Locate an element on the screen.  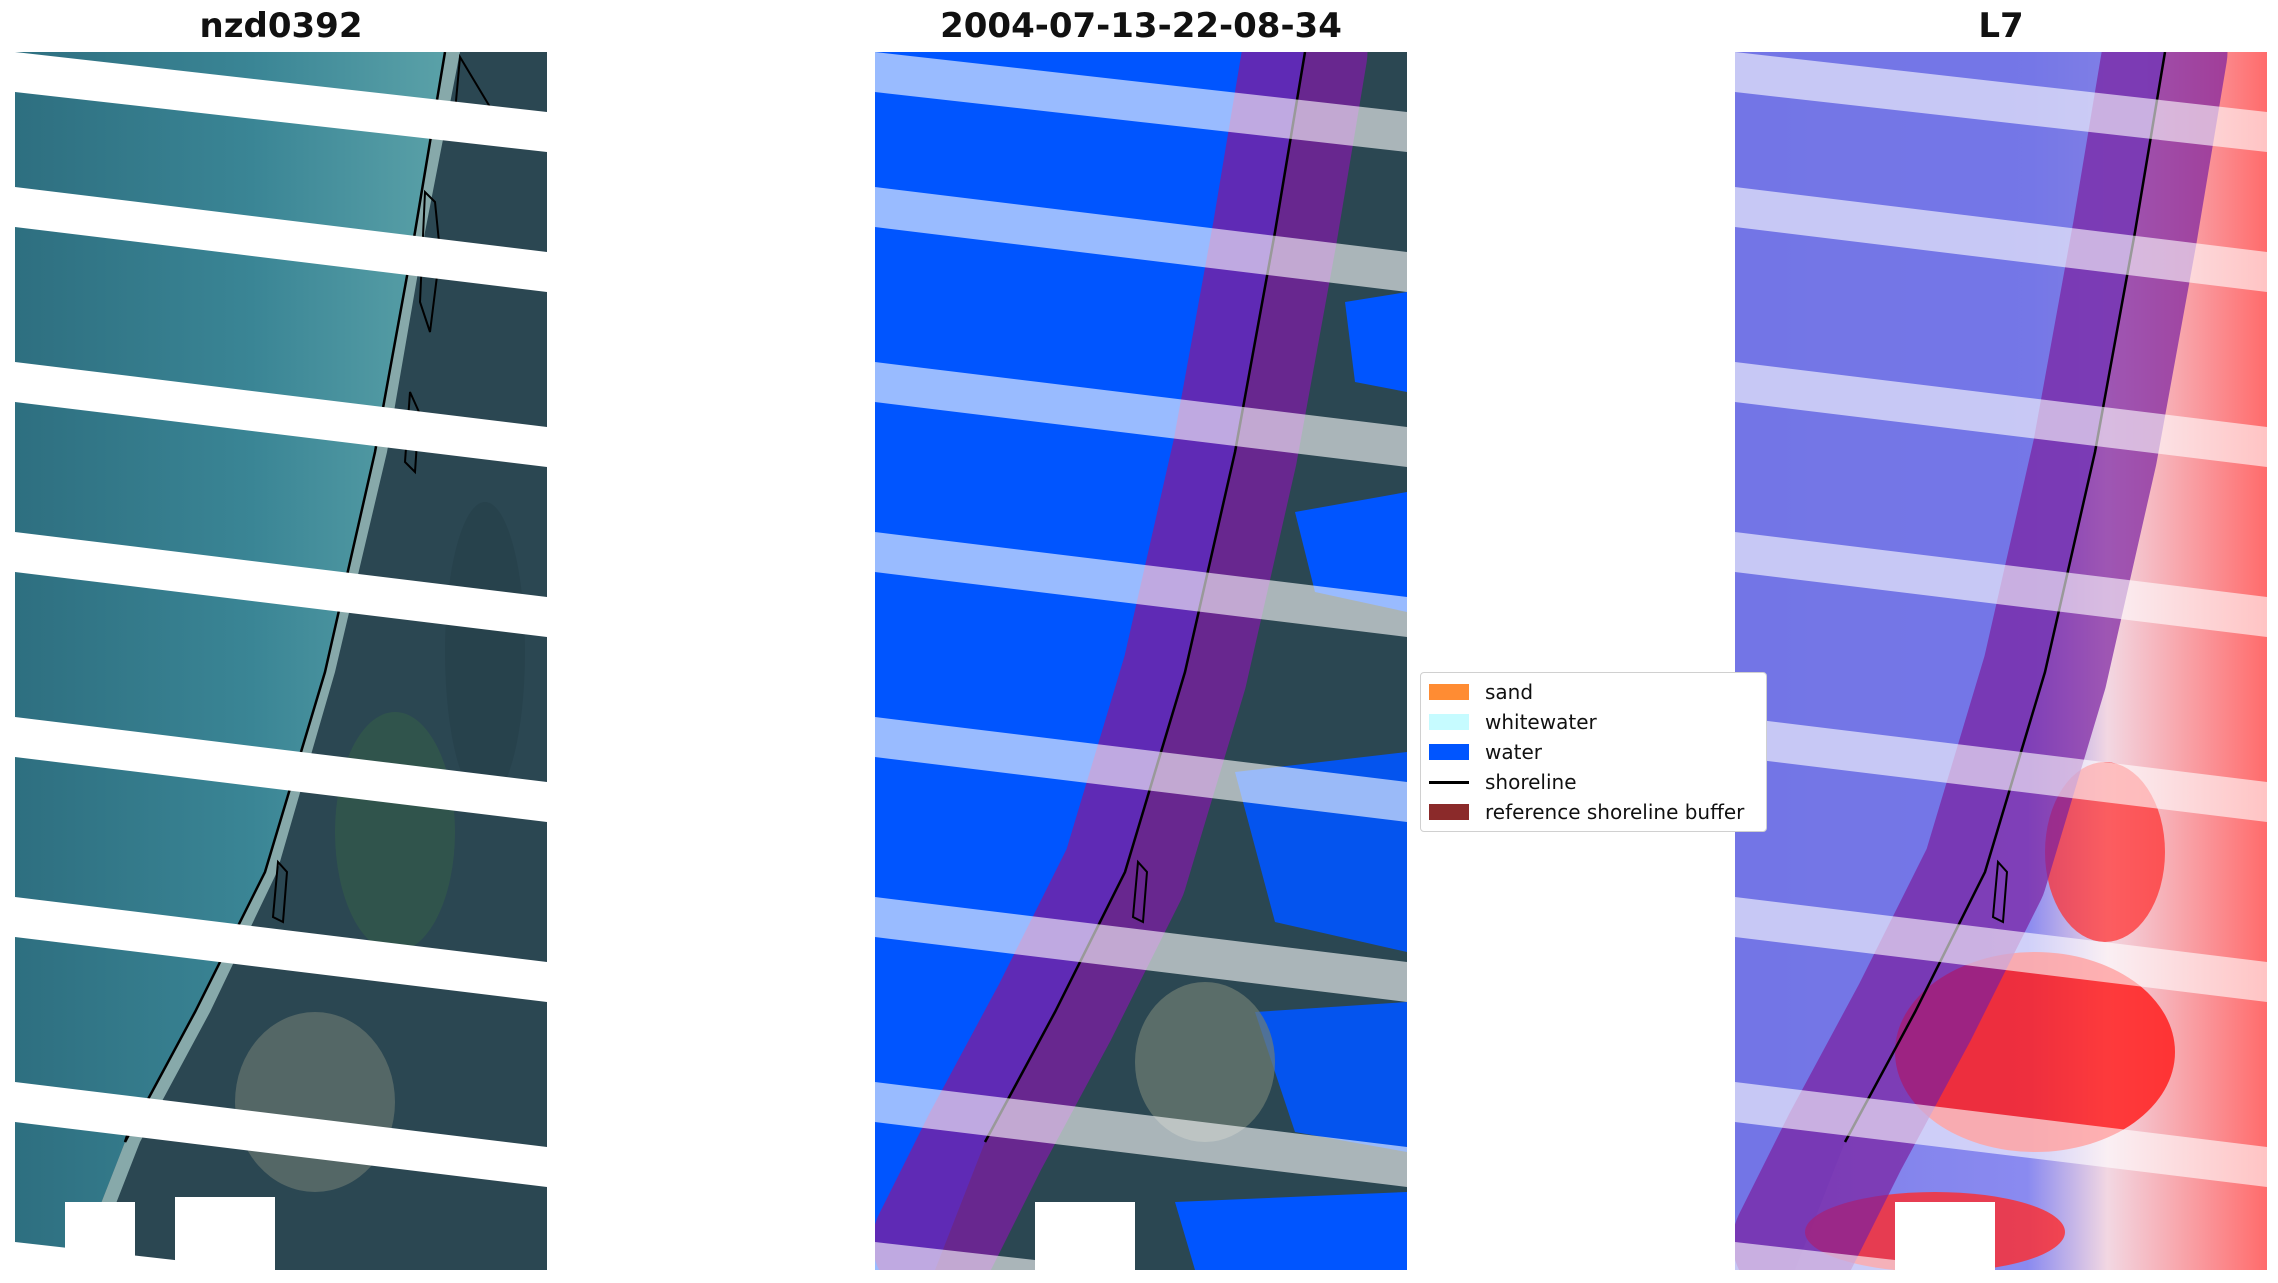
legend-item-whitewater: whitewater is located at coordinates (1513, 722).